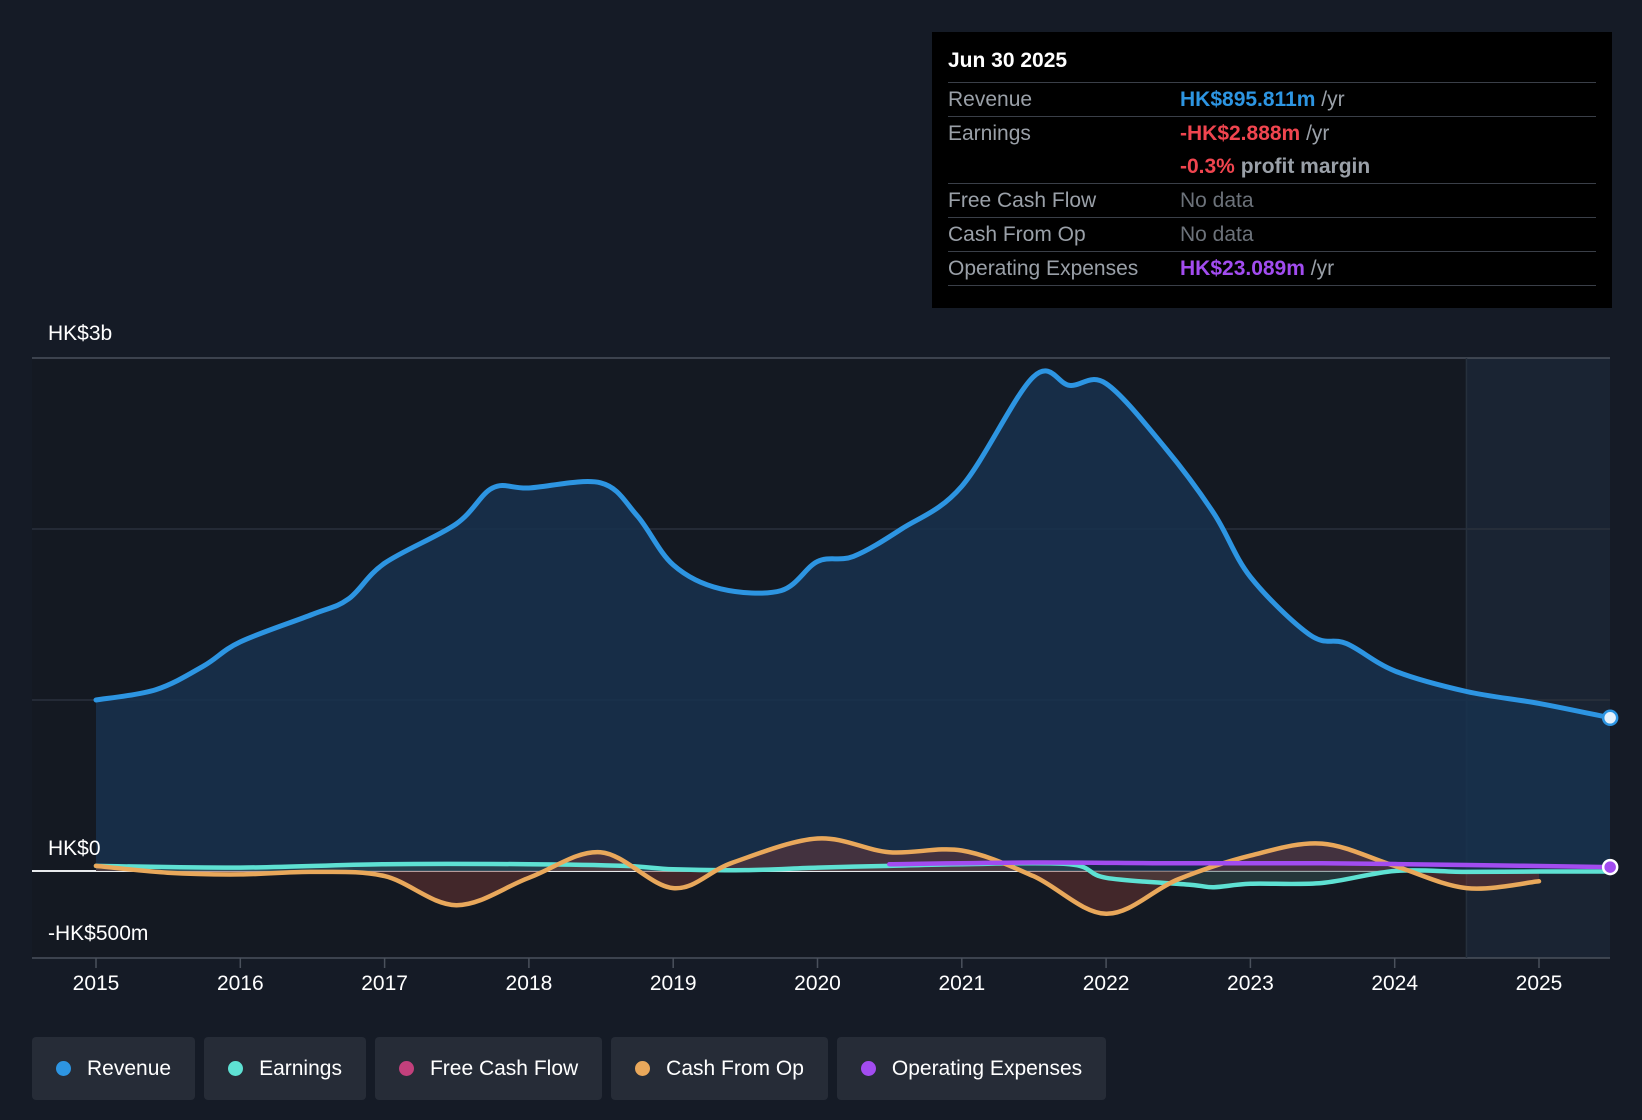 This screenshot has width=1642, height=1120. What do you see at coordinates (1272, 235) in the screenshot?
I see `tooltip-row-cash-from-op: Cash From Op No data` at bounding box center [1272, 235].